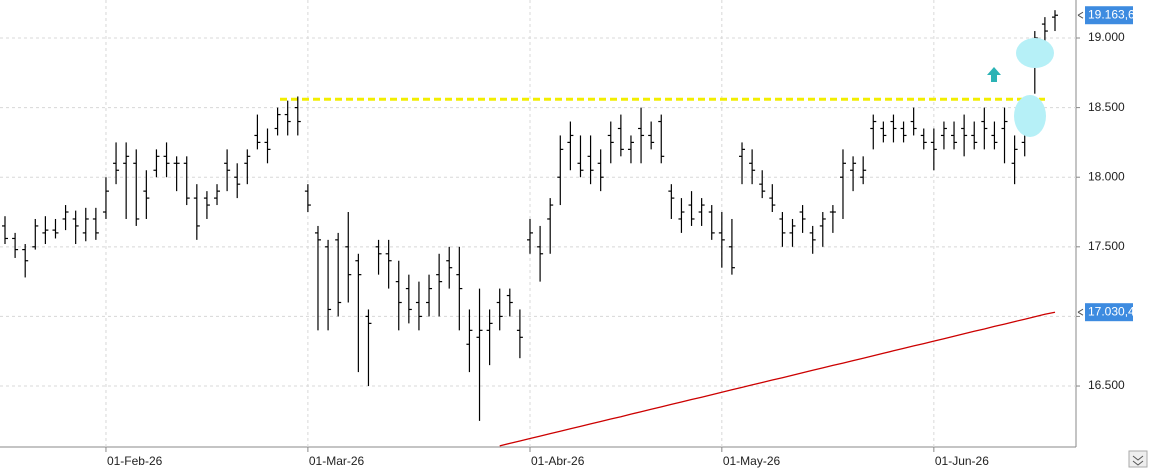 The height and width of the screenshot is (472, 1152). Describe the element at coordinates (337, 461) in the screenshot. I see `x-tick-label: 01-Mar-26` at that location.